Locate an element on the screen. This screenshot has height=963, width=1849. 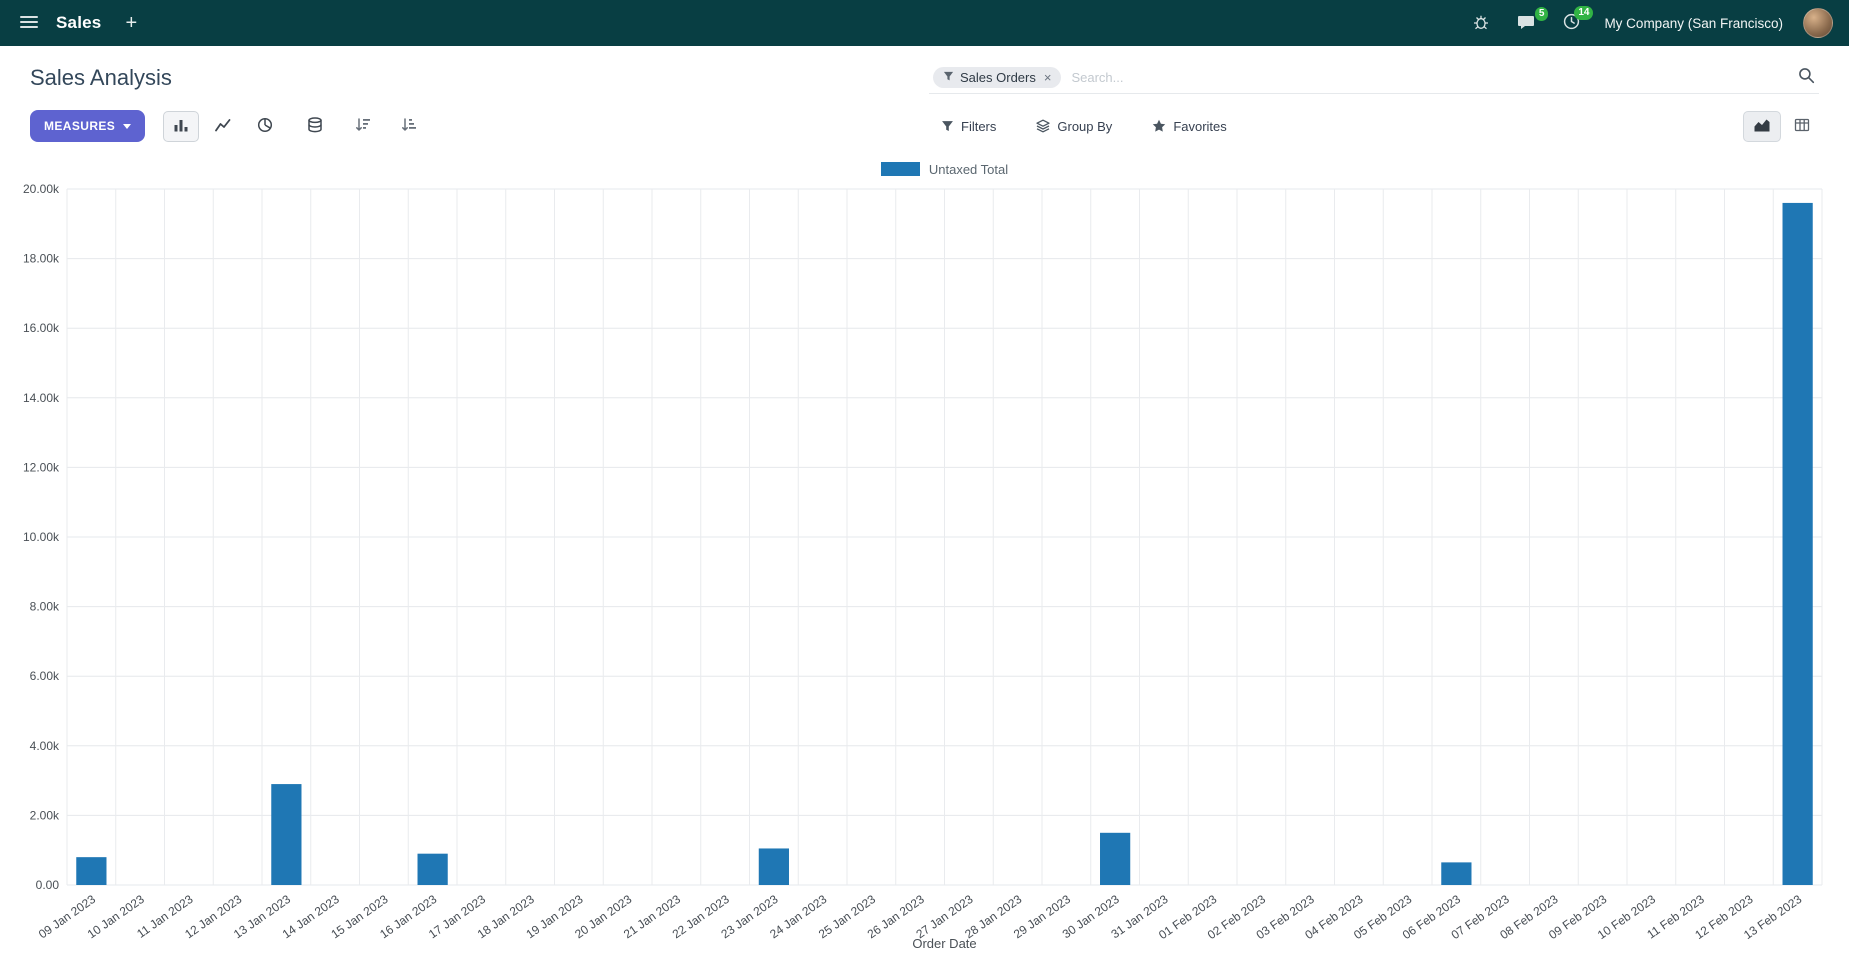
apps-menu-button is located at coordinates (29, 23).